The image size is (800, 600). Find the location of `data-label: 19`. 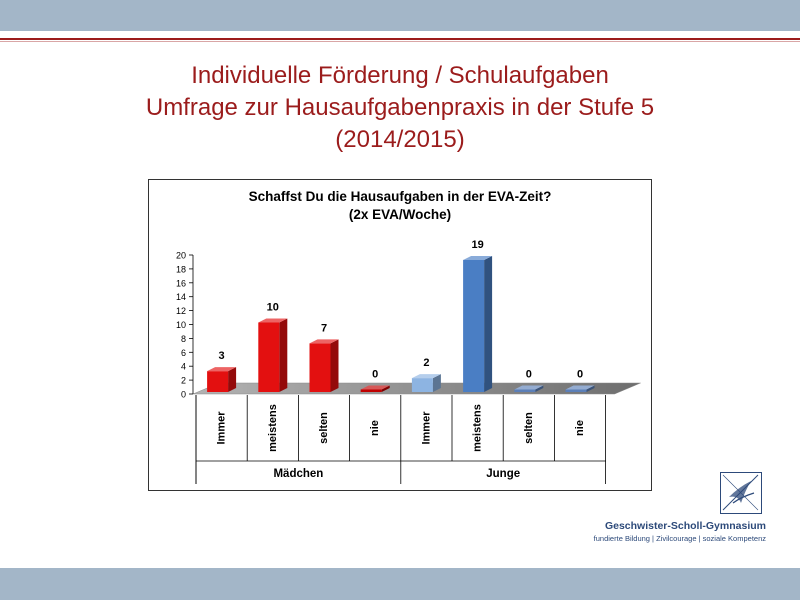

data-label: 19 is located at coordinates (477, 245).